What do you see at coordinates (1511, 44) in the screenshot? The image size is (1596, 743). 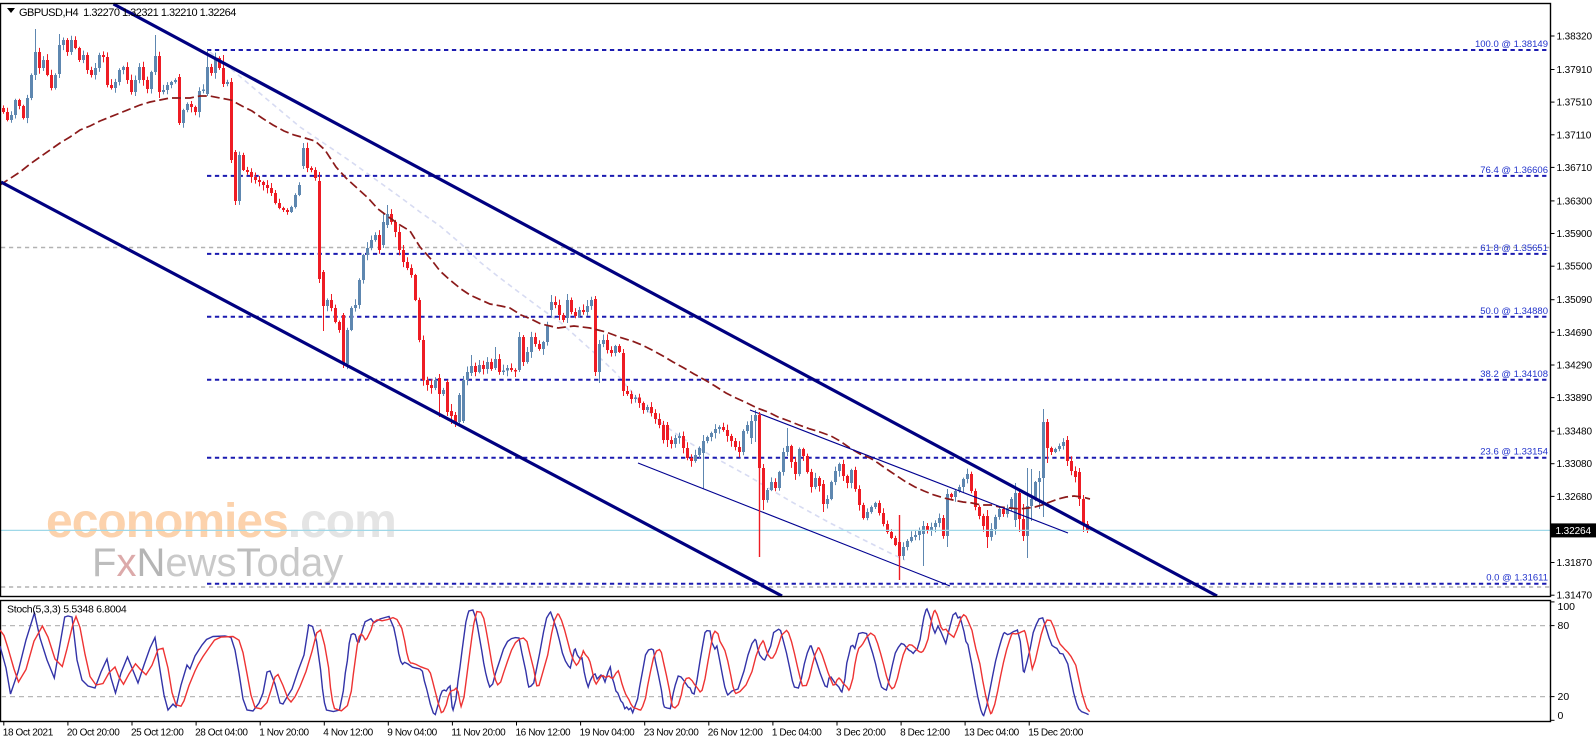 I see `svg-text: 100.0 @ 1.38149` at bounding box center [1511, 44].